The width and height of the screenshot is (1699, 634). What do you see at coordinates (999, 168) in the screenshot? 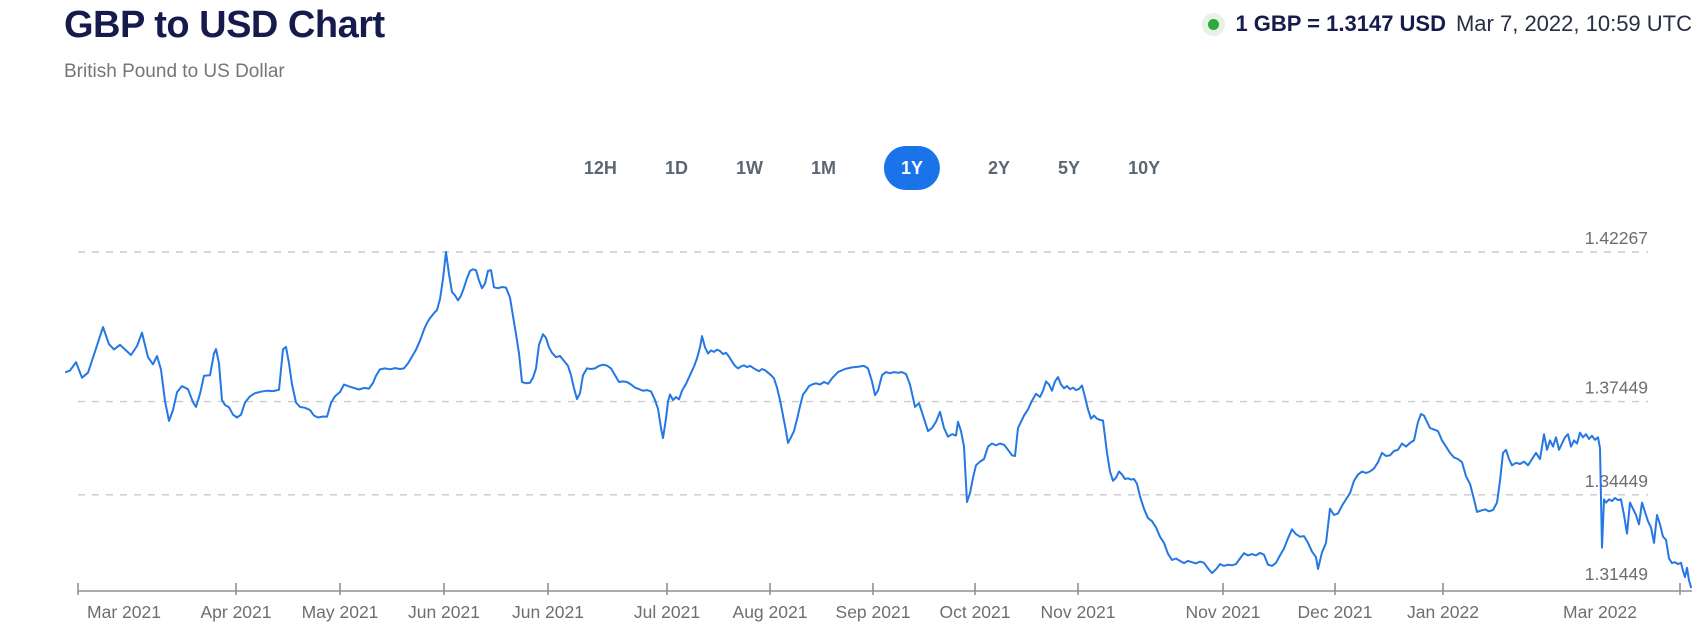
I see `range-button-2y: 2Y` at bounding box center [999, 168].